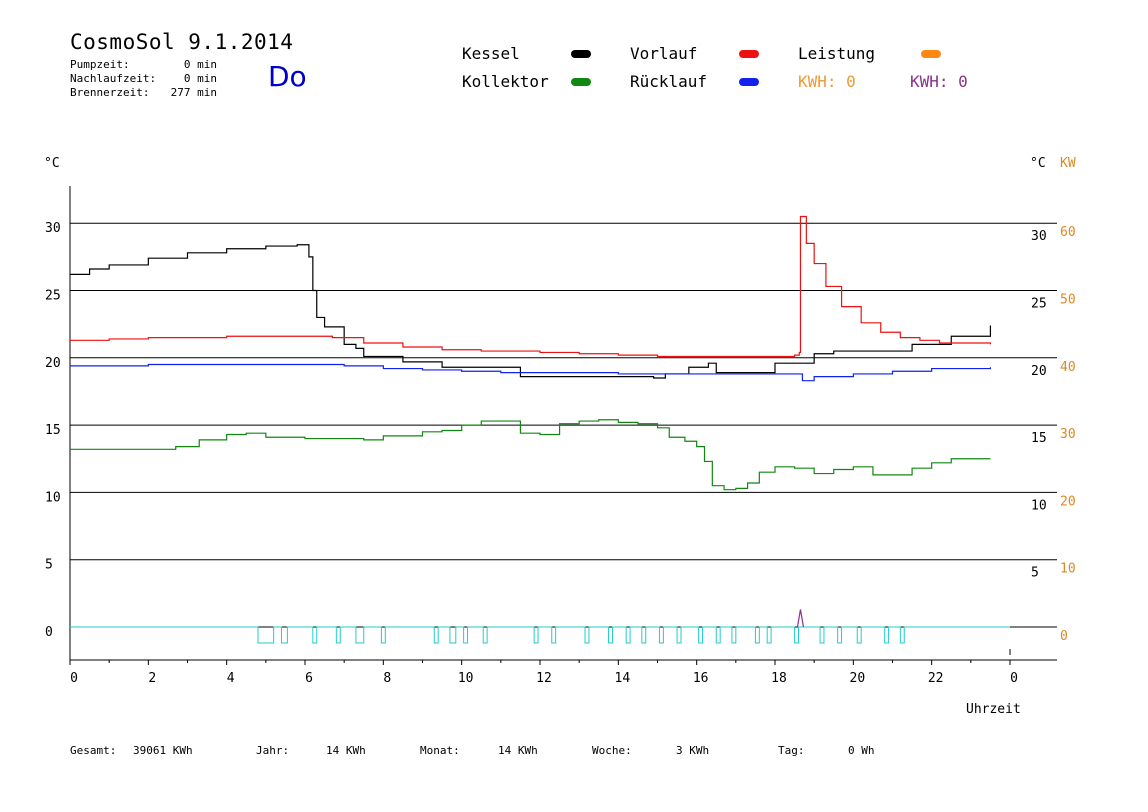 This screenshot has height=812, width=1148. Describe the element at coordinates (779, 678) in the screenshot. I see `x-tick-label-9: 18` at that location.